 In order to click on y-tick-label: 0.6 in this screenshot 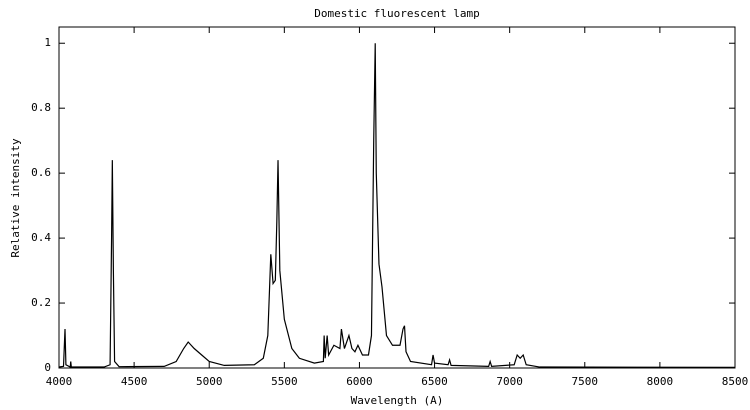, I will do `click(41, 172)`.